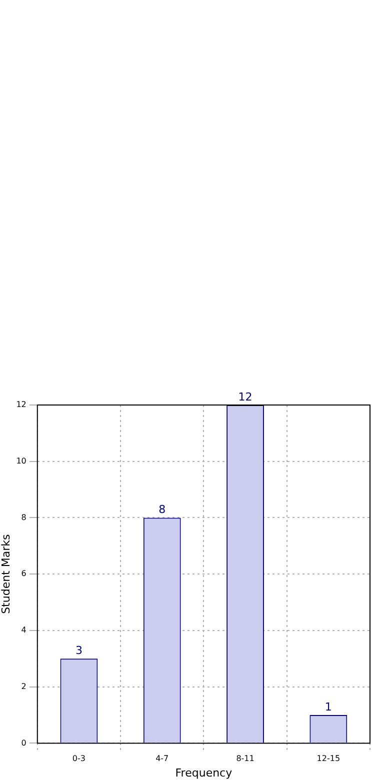 Image resolution: width=390 pixels, height=780 pixels. What do you see at coordinates (23, 517) in the screenshot?
I see `y-tick-label: 8` at bounding box center [23, 517].